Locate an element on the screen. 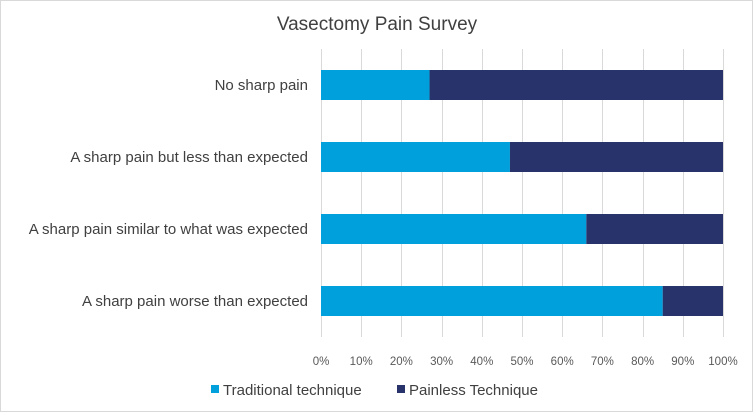 Image resolution: width=753 pixels, height=413 pixels. x-tick-label: 80% is located at coordinates (642, 362).